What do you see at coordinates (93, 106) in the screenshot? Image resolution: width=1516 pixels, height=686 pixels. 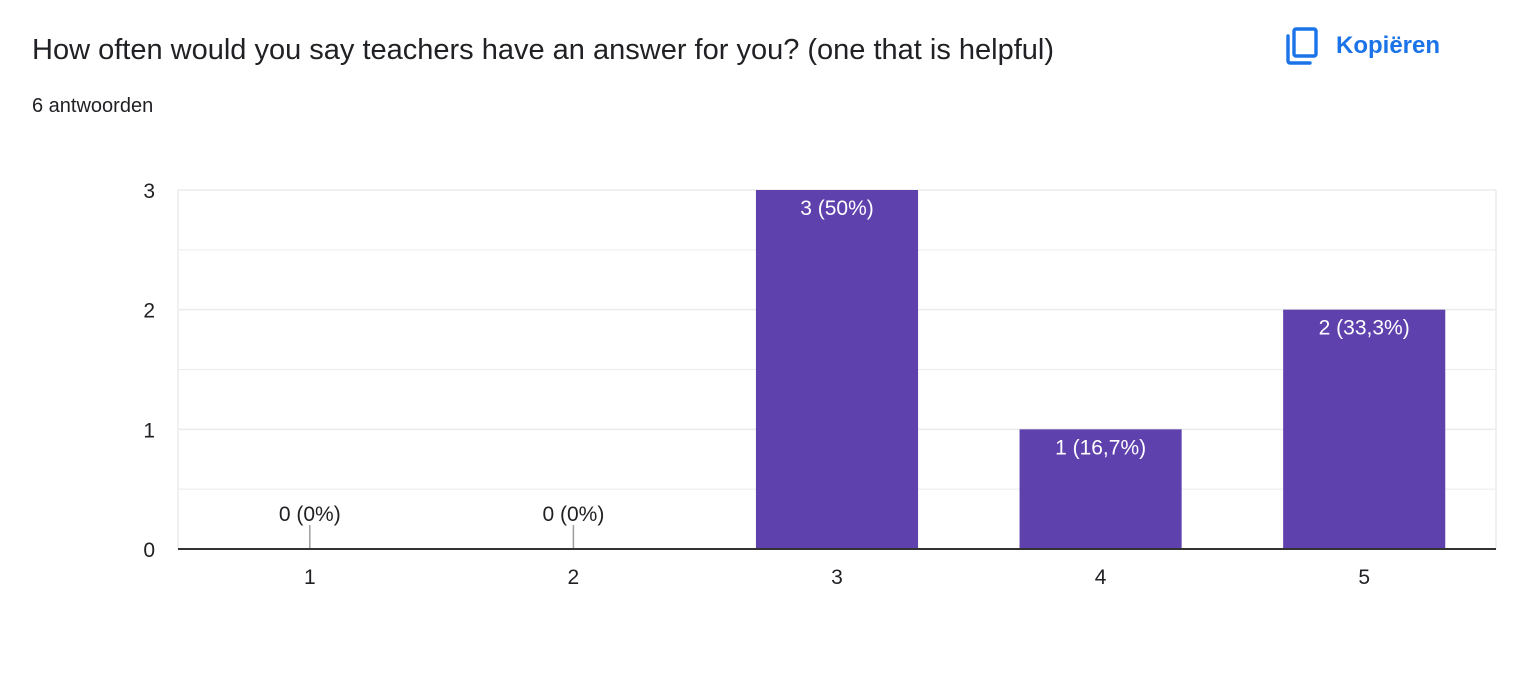 I see `response-count: 6 antwoorden` at bounding box center [93, 106].